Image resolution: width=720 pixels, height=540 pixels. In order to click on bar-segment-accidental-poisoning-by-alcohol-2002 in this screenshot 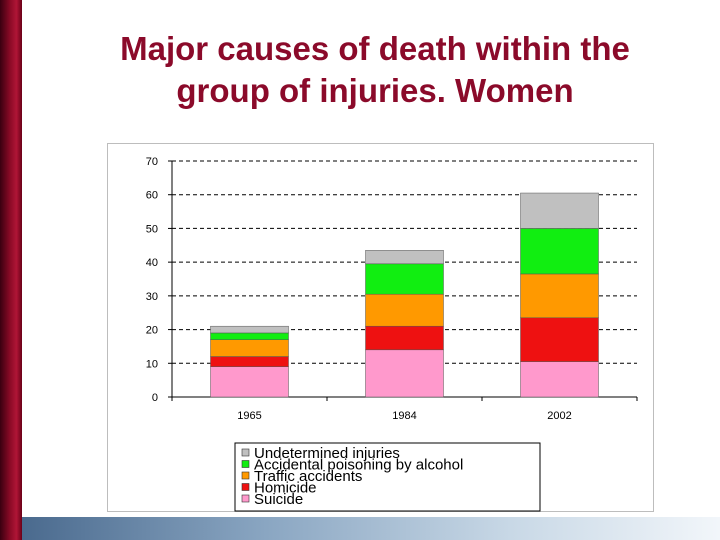, I will do `click(559, 251)`.